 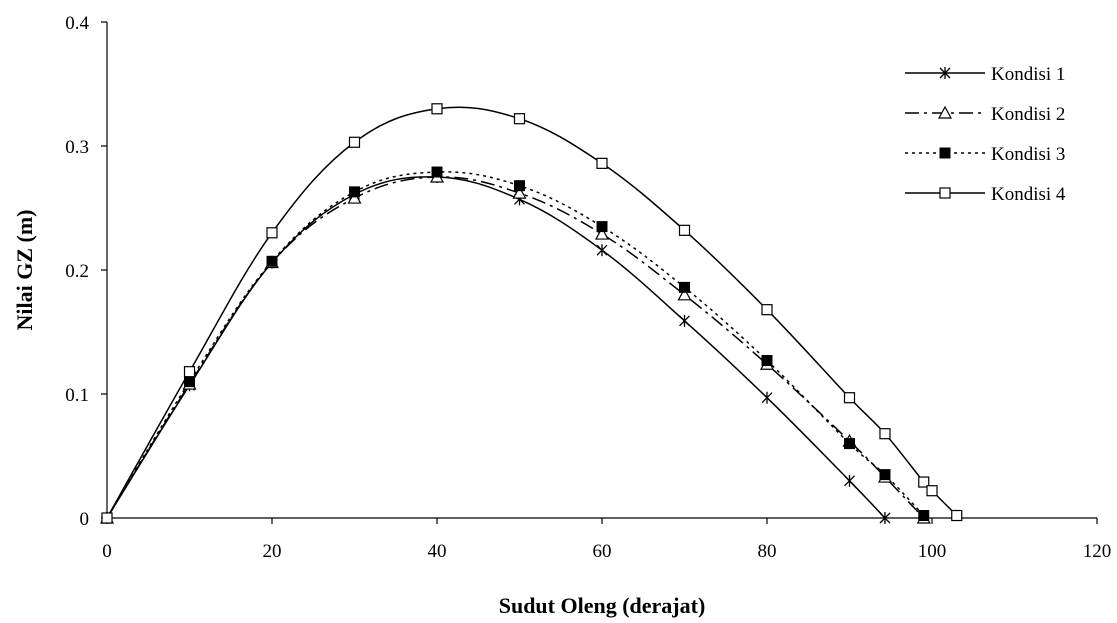 What do you see at coordinates (1028, 114) in the screenshot?
I see `legend-label: Kondisi 2` at bounding box center [1028, 114].